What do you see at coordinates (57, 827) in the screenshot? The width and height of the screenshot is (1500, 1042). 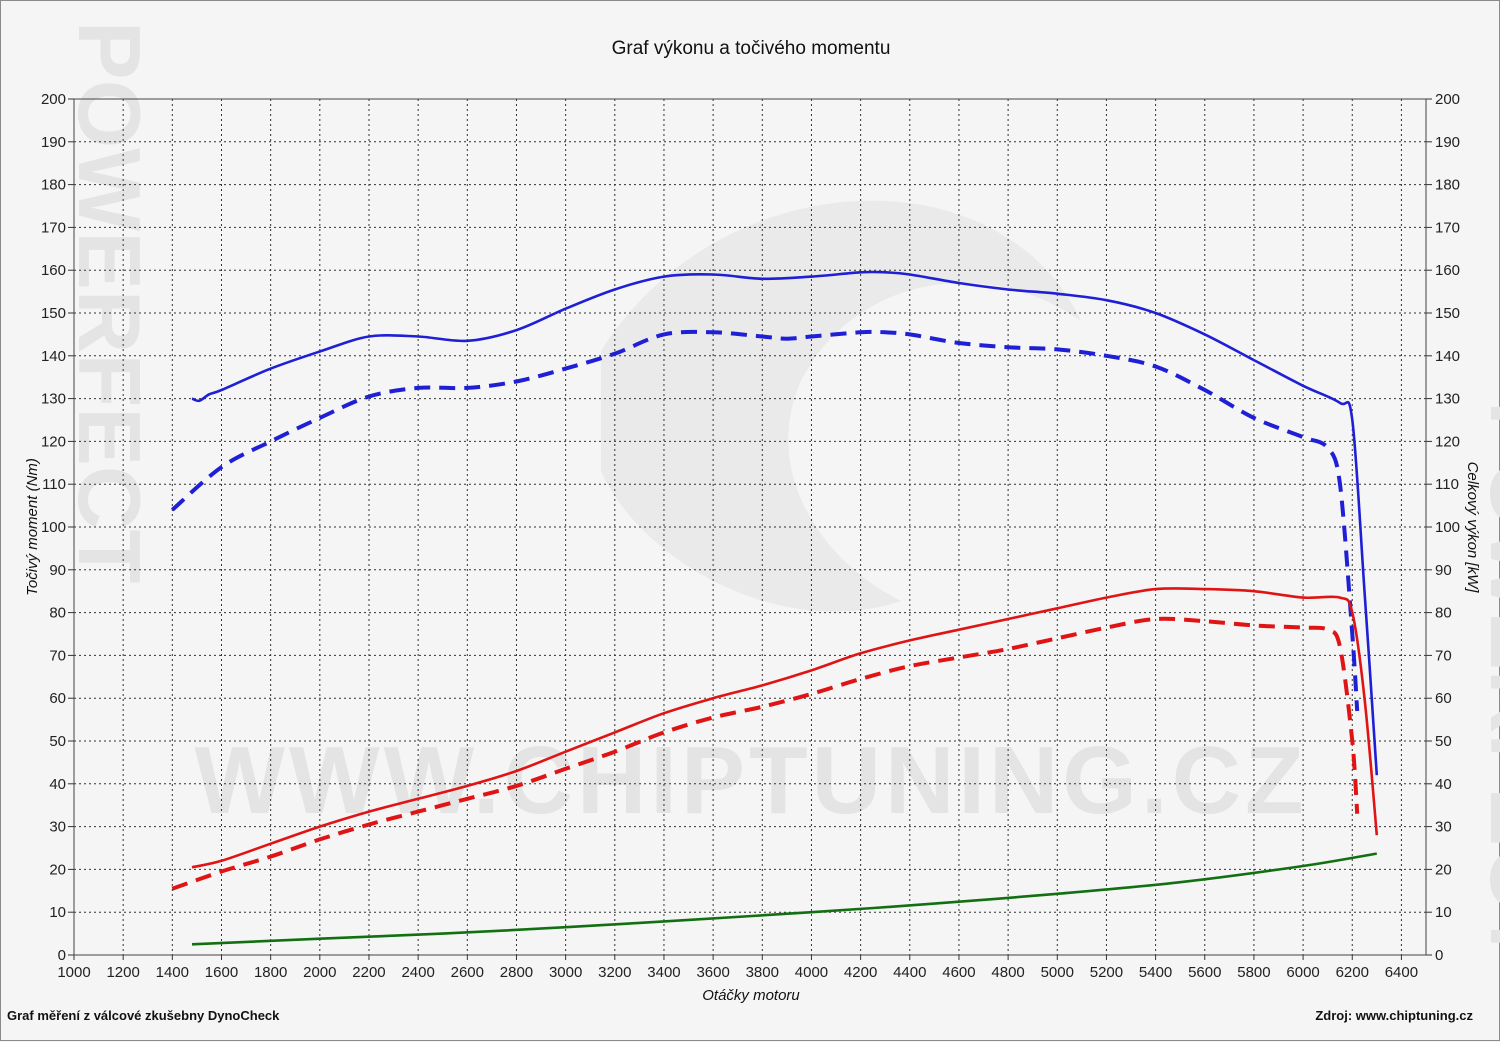 I see `y-left-tick-label: 30` at bounding box center [57, 827].